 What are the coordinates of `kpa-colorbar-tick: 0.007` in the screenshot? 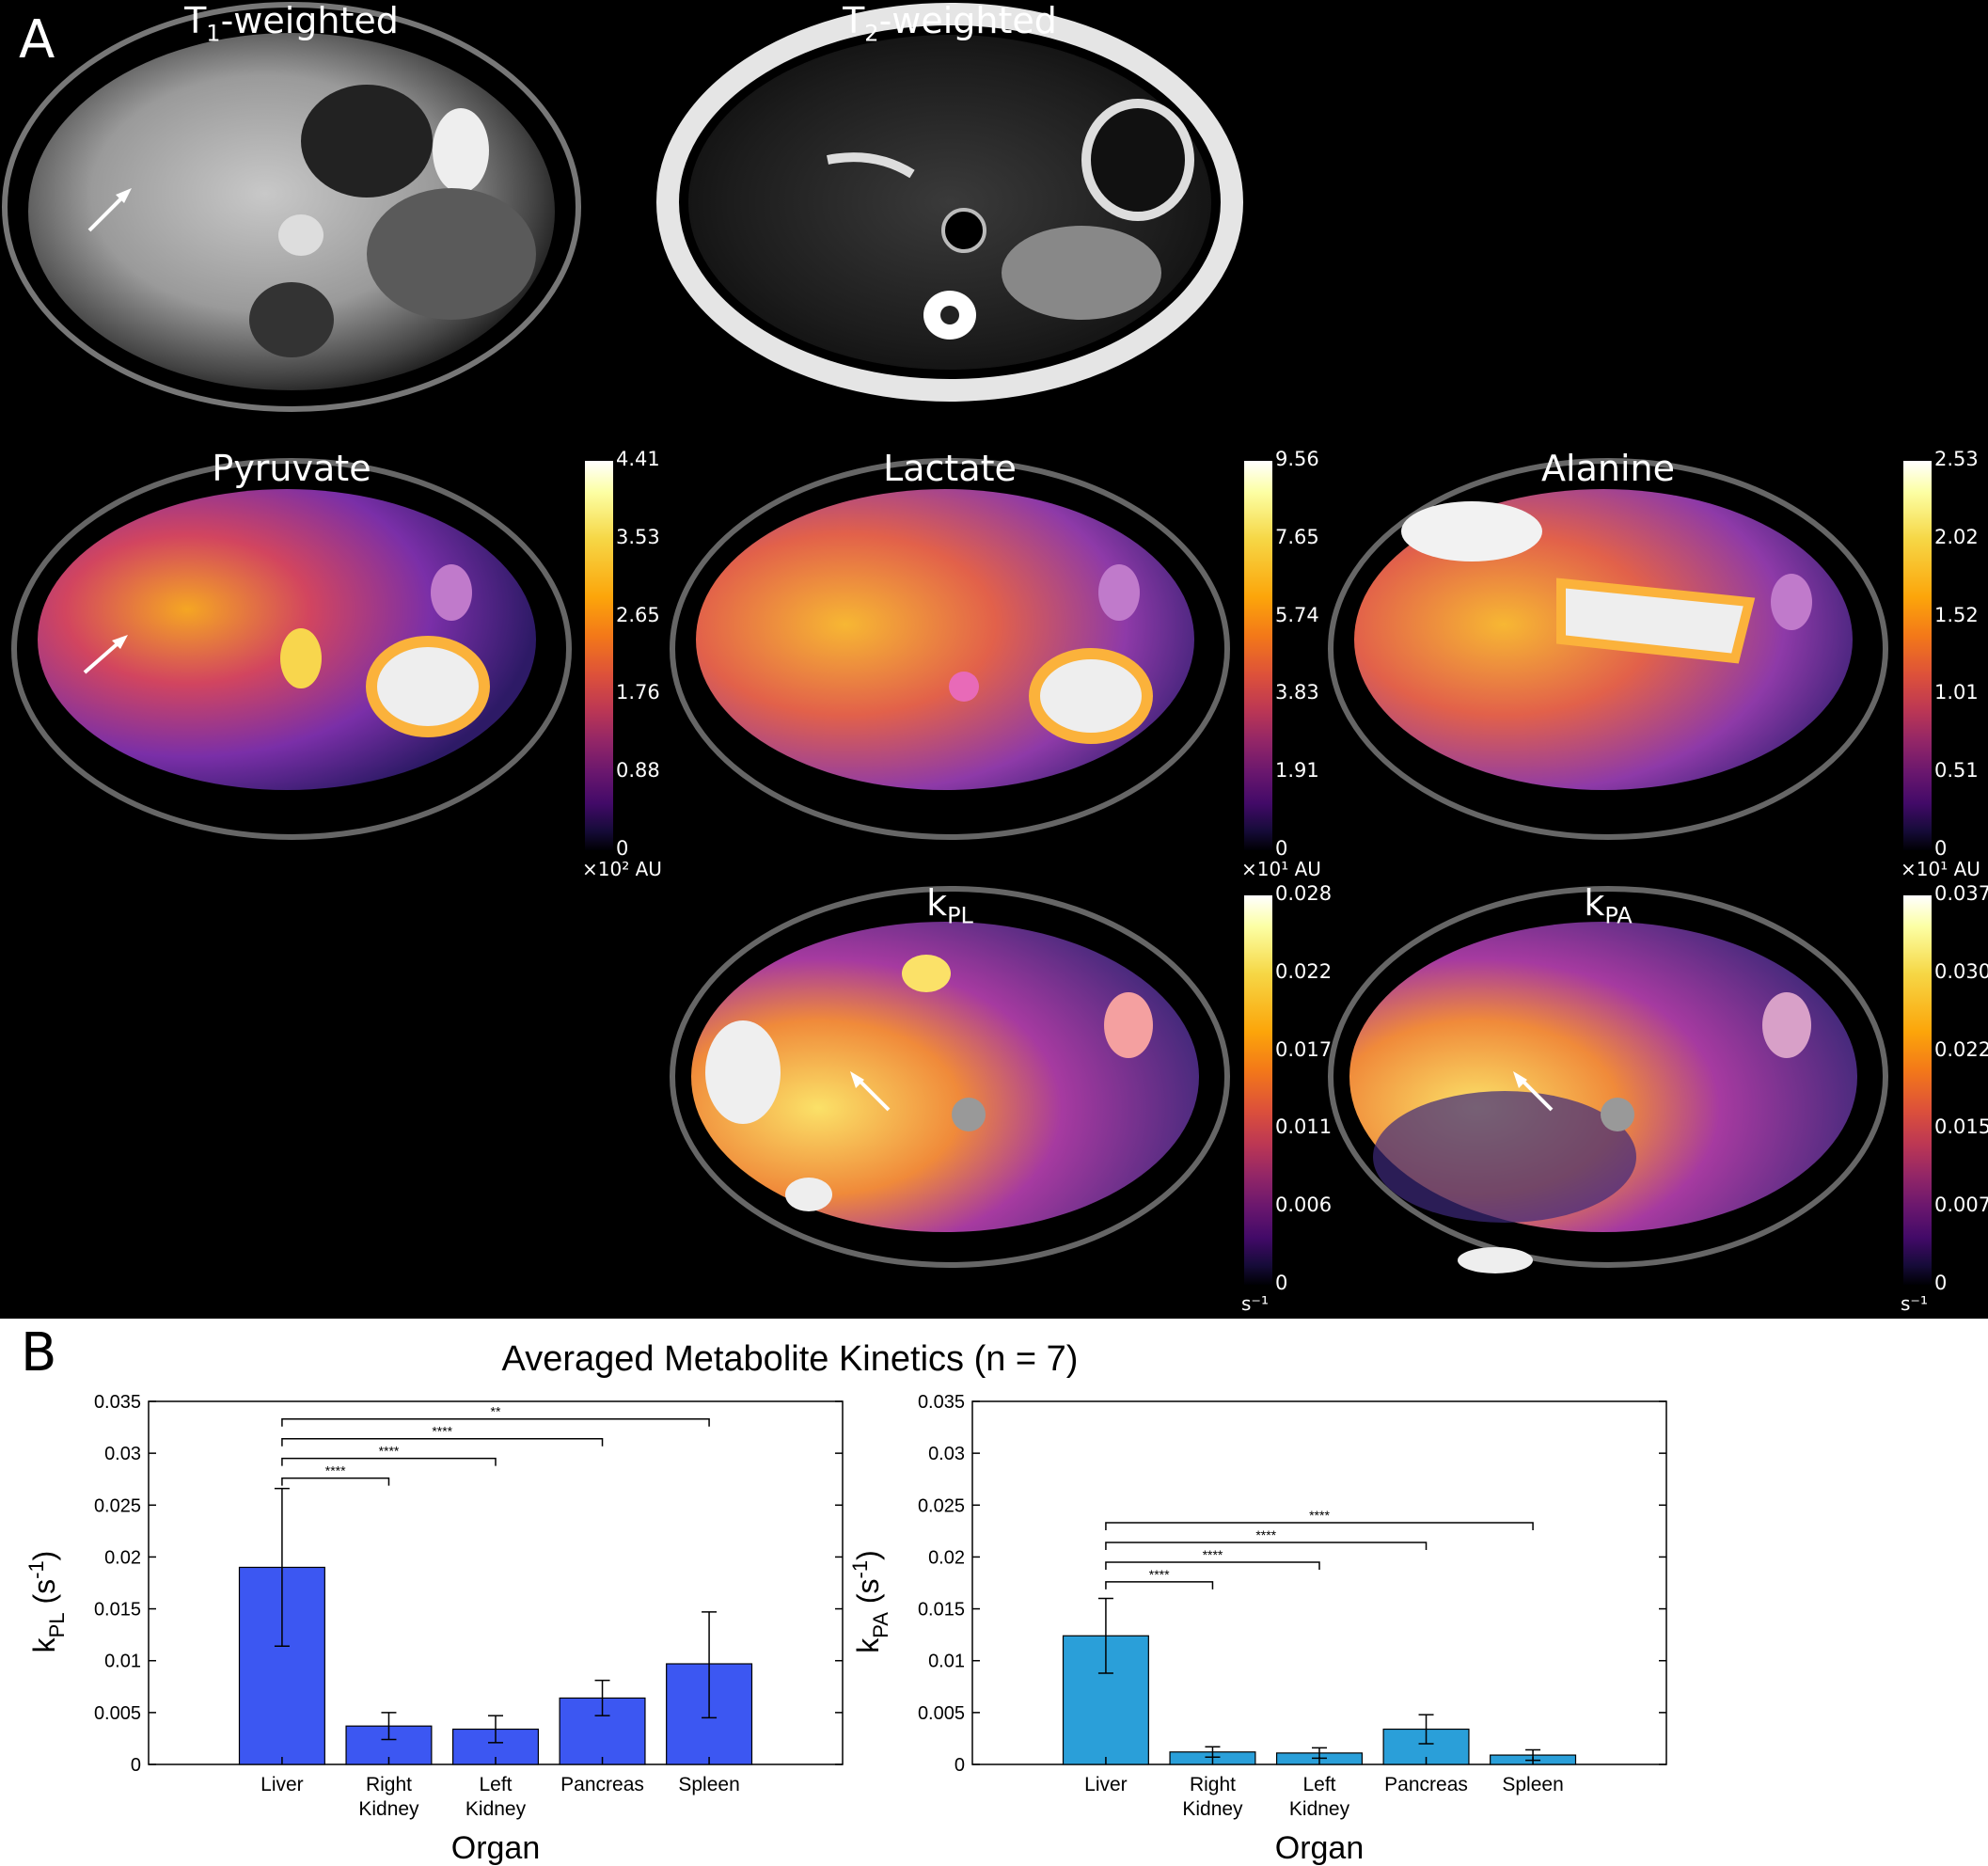 It's located at (1961, 1205).